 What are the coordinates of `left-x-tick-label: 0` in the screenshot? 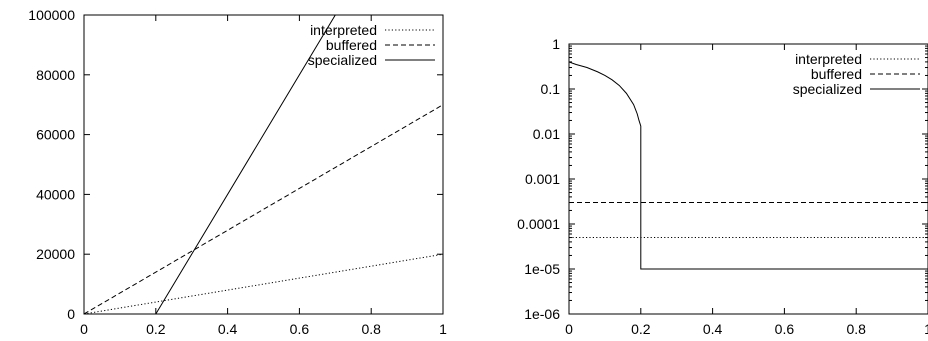 It's located at (84, 329).